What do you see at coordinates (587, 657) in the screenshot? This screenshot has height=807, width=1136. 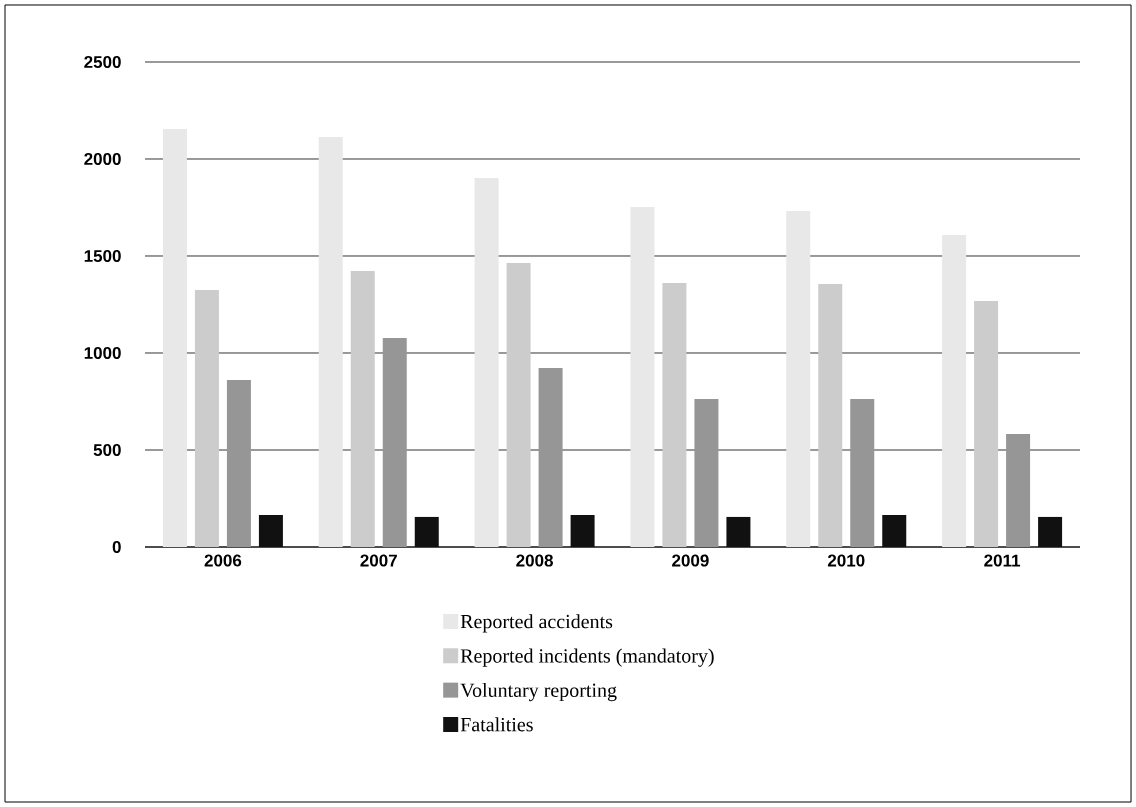 I see `legend-label: Reported incidents (mandatory)` at bounding box center [587, 657].